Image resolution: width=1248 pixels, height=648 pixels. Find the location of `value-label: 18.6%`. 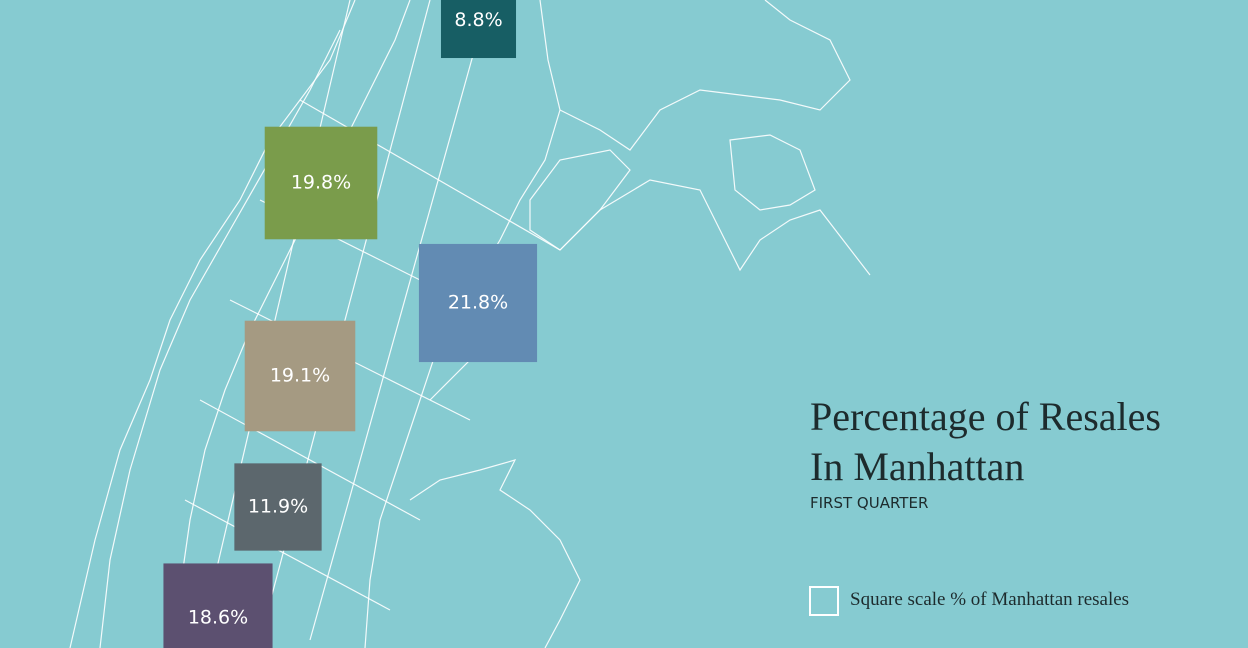

value-label: 18.6% is located at coordinates (218, 618).